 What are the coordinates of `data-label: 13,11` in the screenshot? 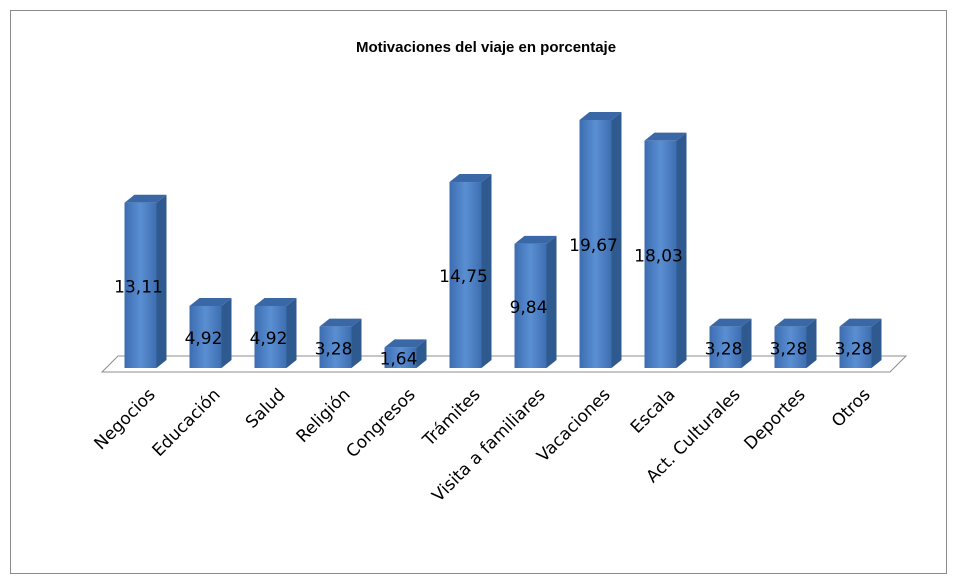 It's located at (138, 287).